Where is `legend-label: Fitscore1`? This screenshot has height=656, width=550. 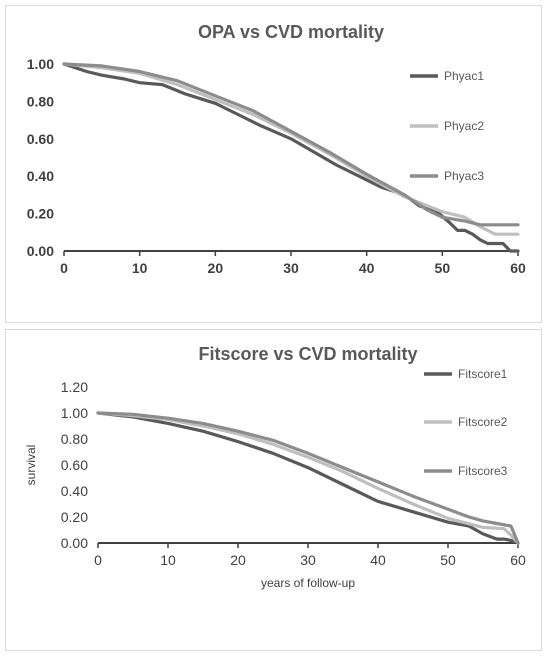
legend-label: Fitscore1 is located at coordinates (483, 374).